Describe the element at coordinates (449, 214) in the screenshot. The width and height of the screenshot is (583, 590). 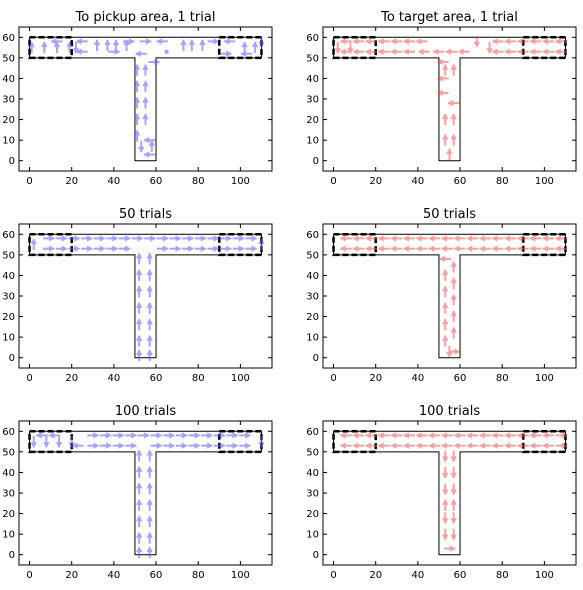
I see `subplot-title: 50 trials` at that location.